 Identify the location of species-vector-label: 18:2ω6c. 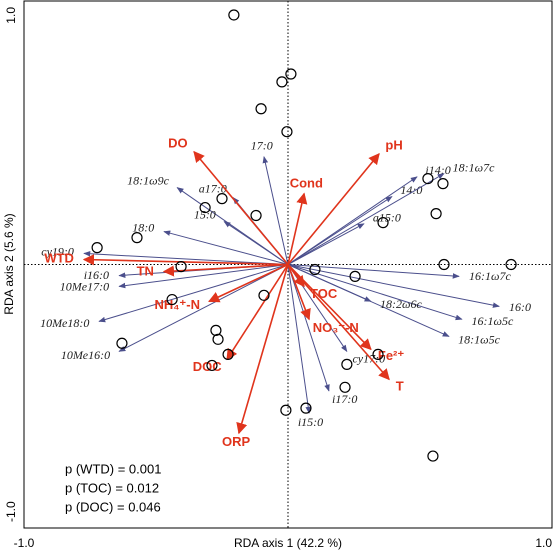
(401, 304).